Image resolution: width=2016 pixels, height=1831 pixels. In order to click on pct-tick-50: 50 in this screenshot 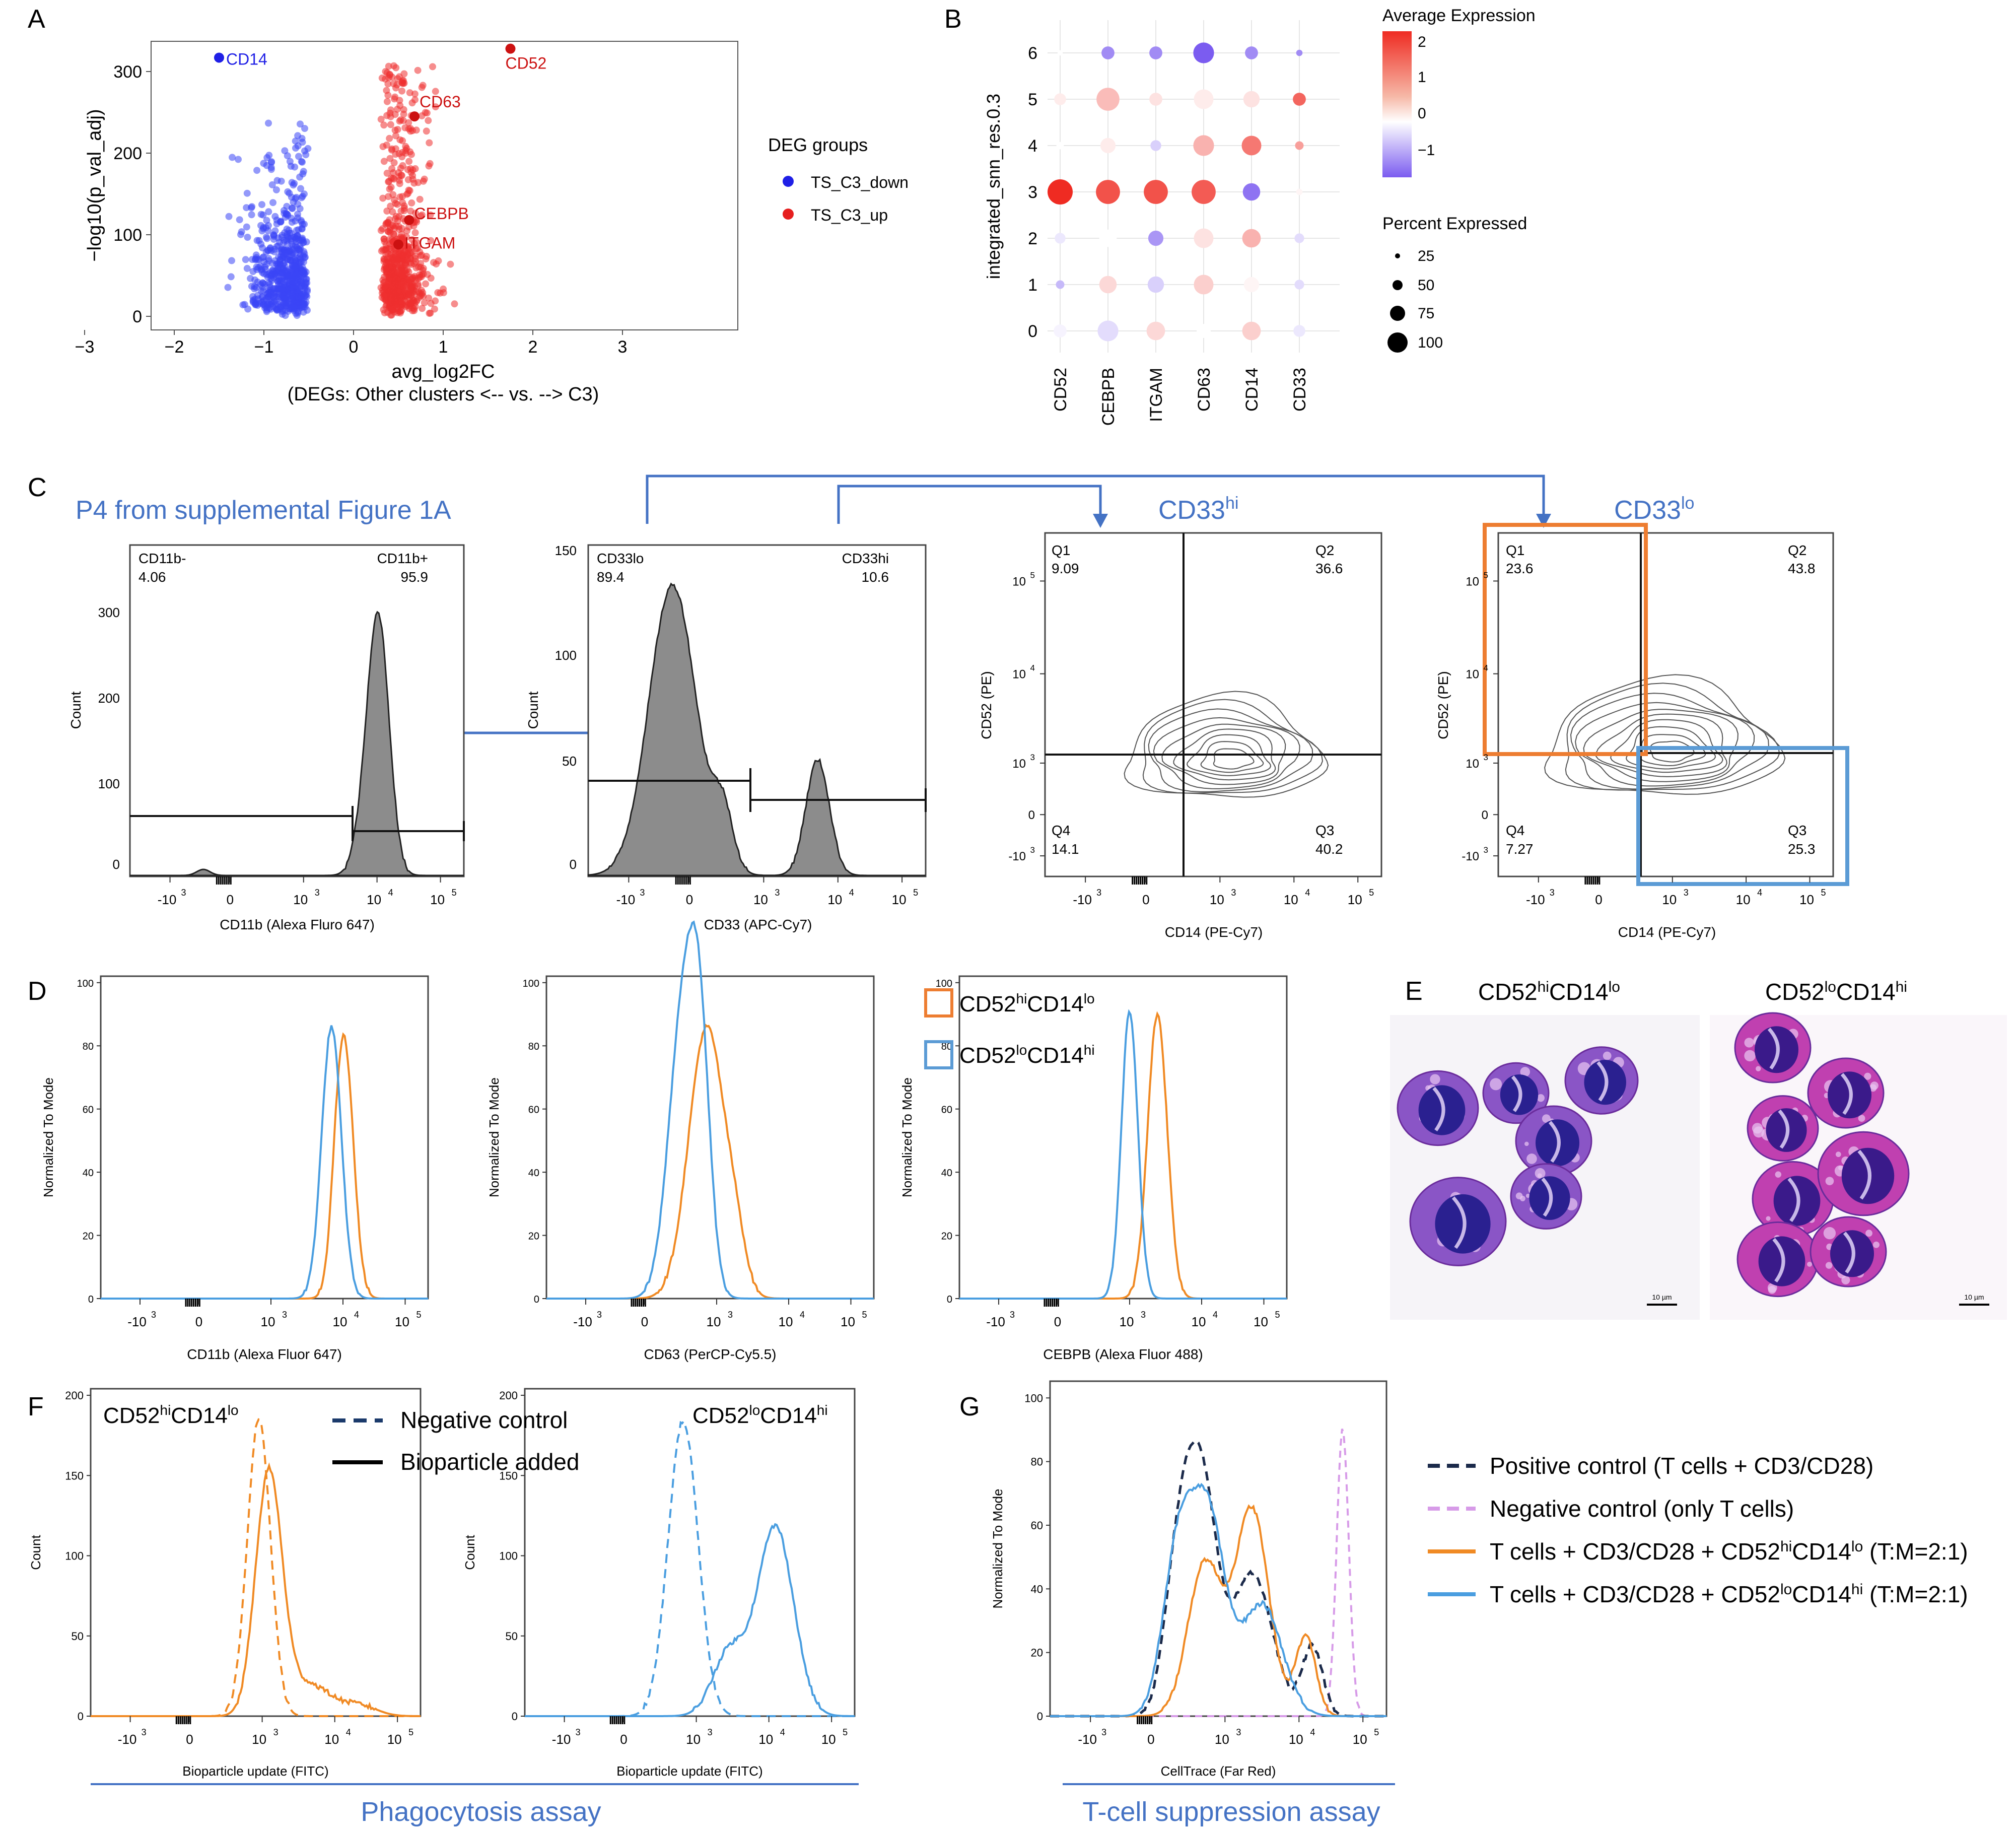, I will do `click(1426, 285)`.